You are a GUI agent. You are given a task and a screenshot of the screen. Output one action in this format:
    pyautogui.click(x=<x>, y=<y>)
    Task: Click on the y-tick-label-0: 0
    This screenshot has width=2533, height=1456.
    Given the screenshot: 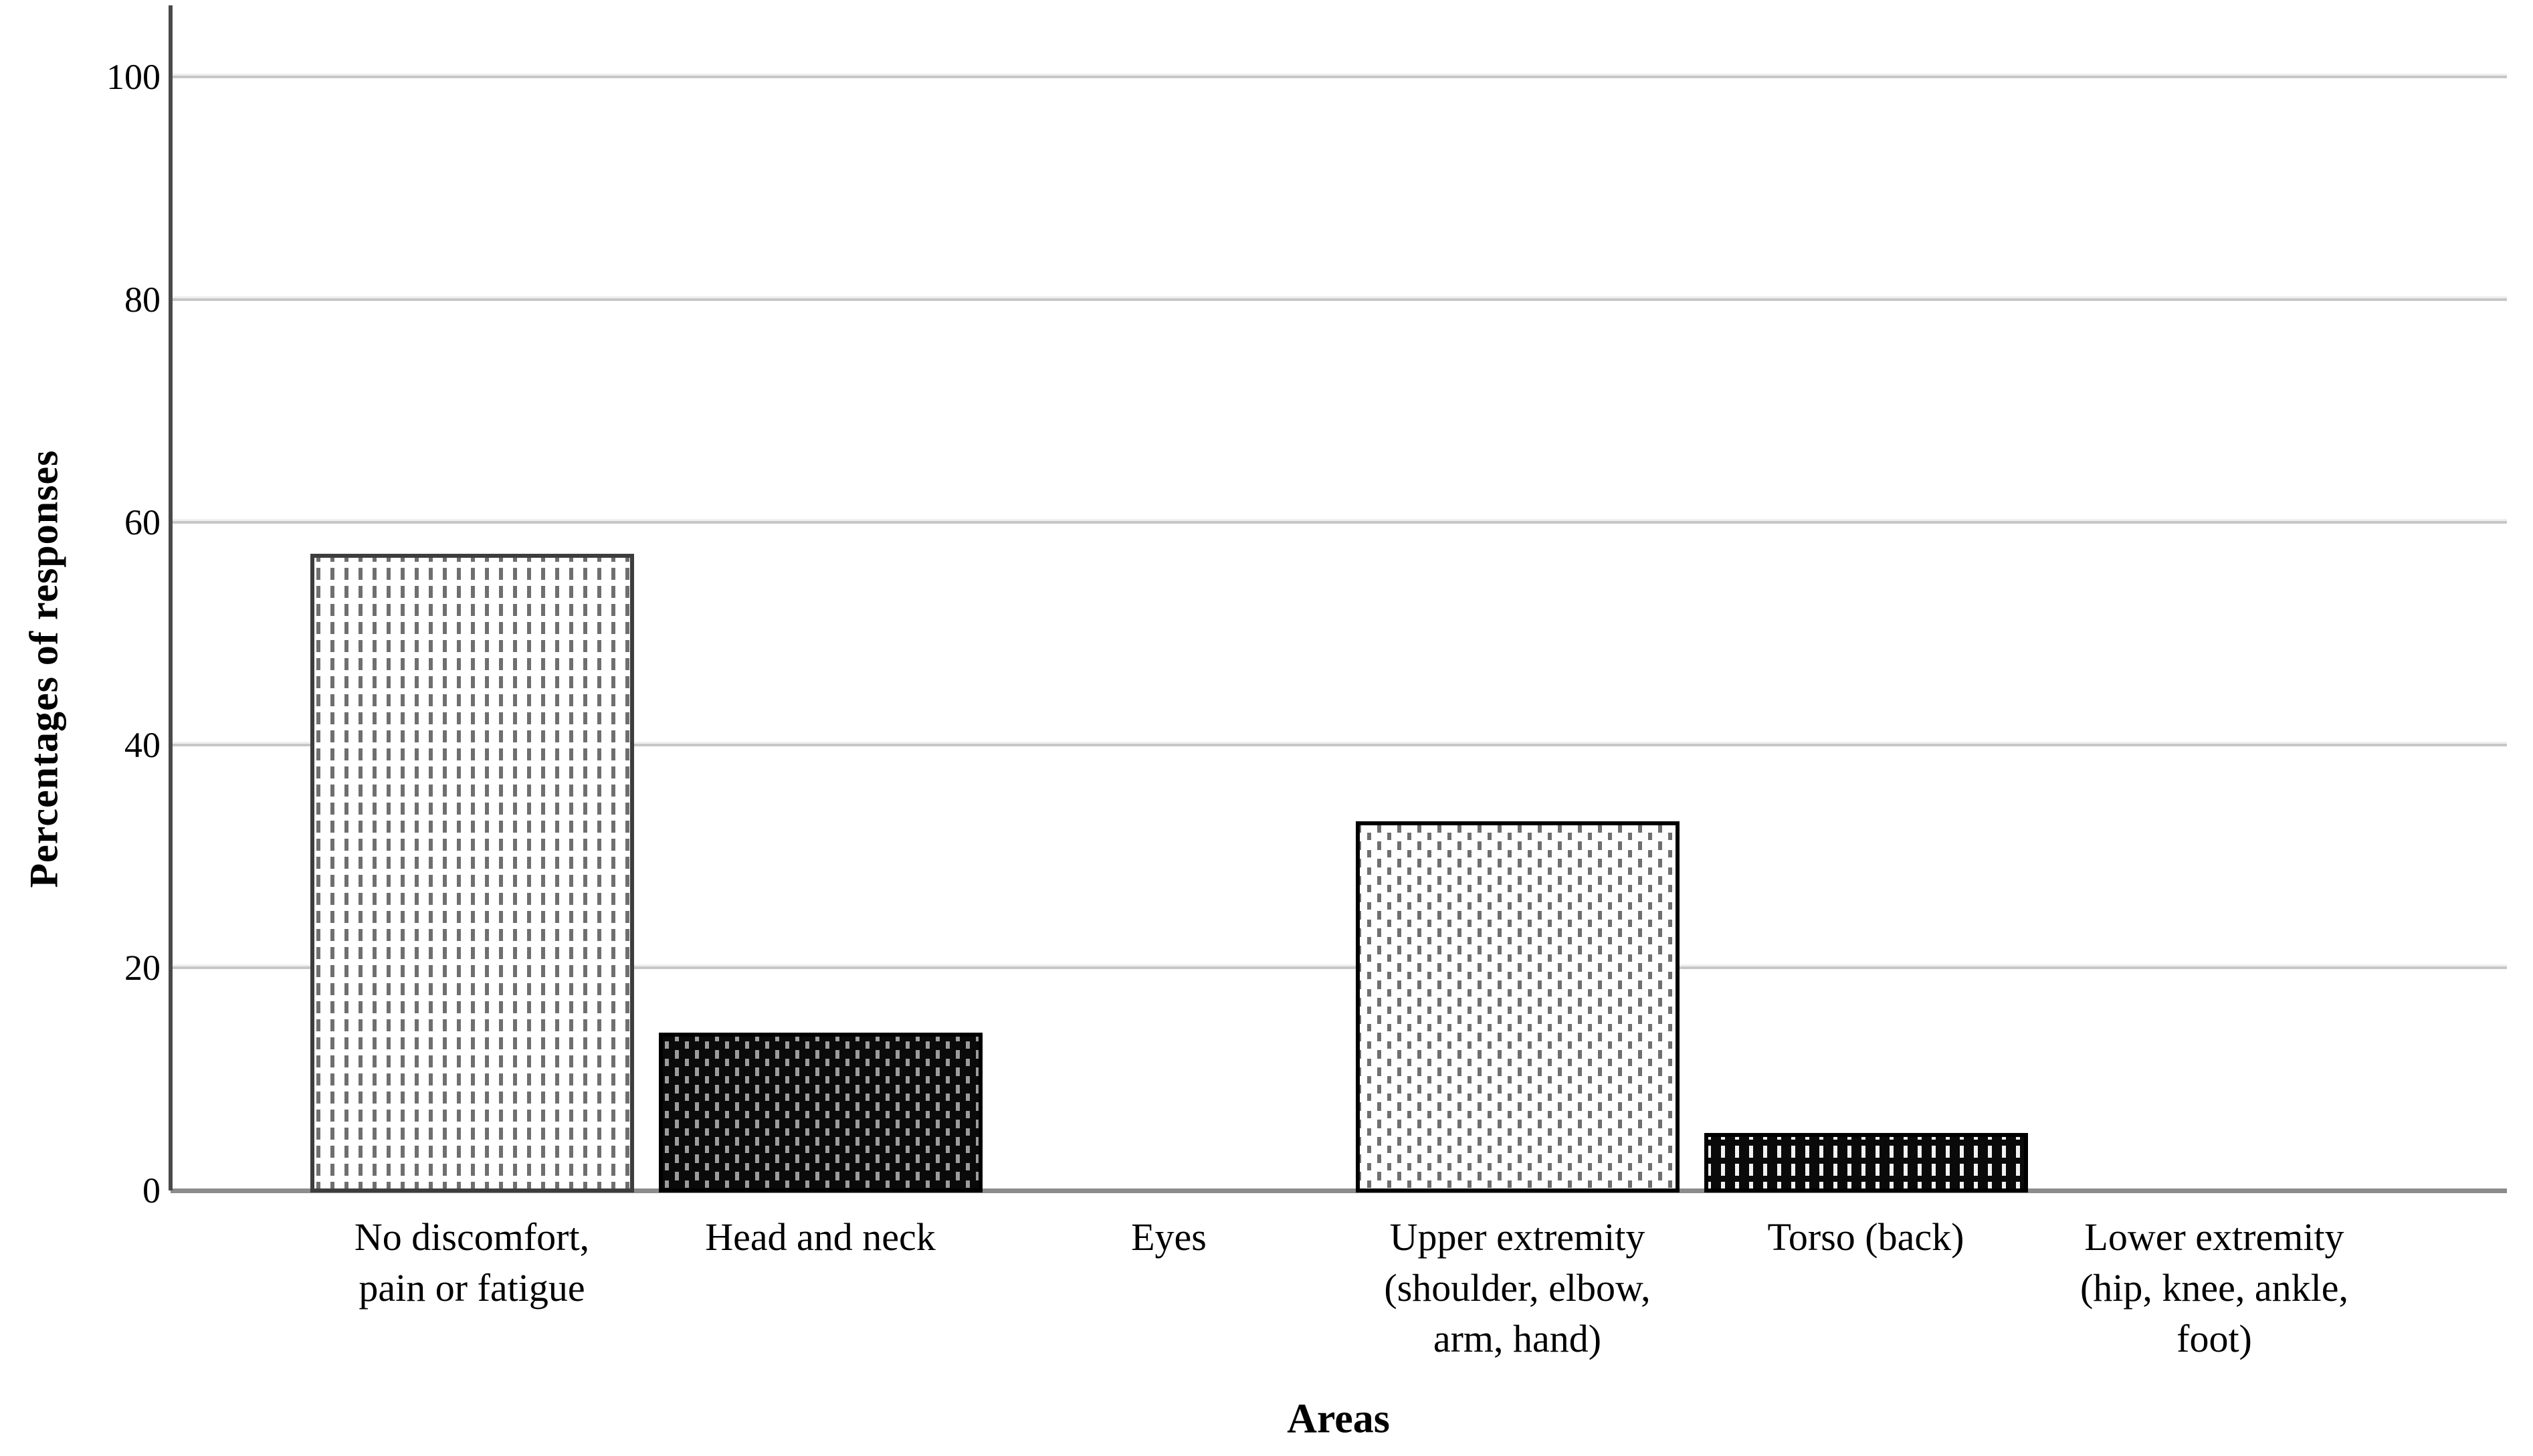 What is the action you would take?
    pyautogui.click(x=151, y=1190)
    